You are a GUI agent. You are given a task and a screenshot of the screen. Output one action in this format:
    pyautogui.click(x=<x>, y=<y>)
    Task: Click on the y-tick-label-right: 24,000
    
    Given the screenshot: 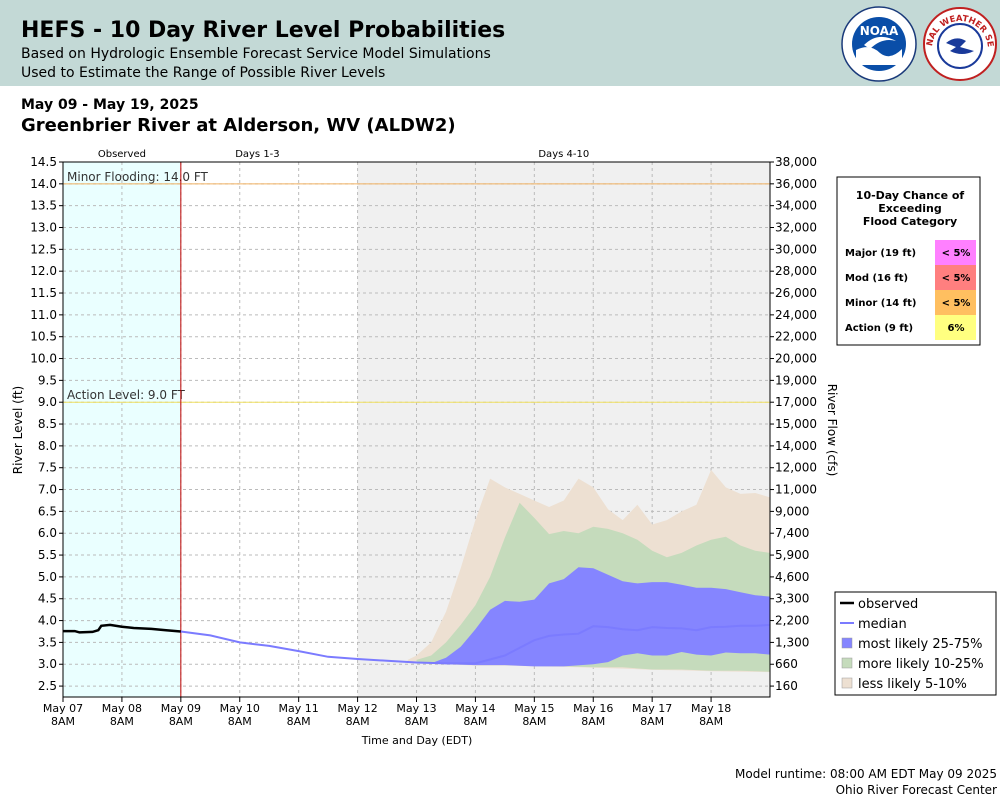 What is the action you would take?
    pyautogui.click(x=796, y=315)
    